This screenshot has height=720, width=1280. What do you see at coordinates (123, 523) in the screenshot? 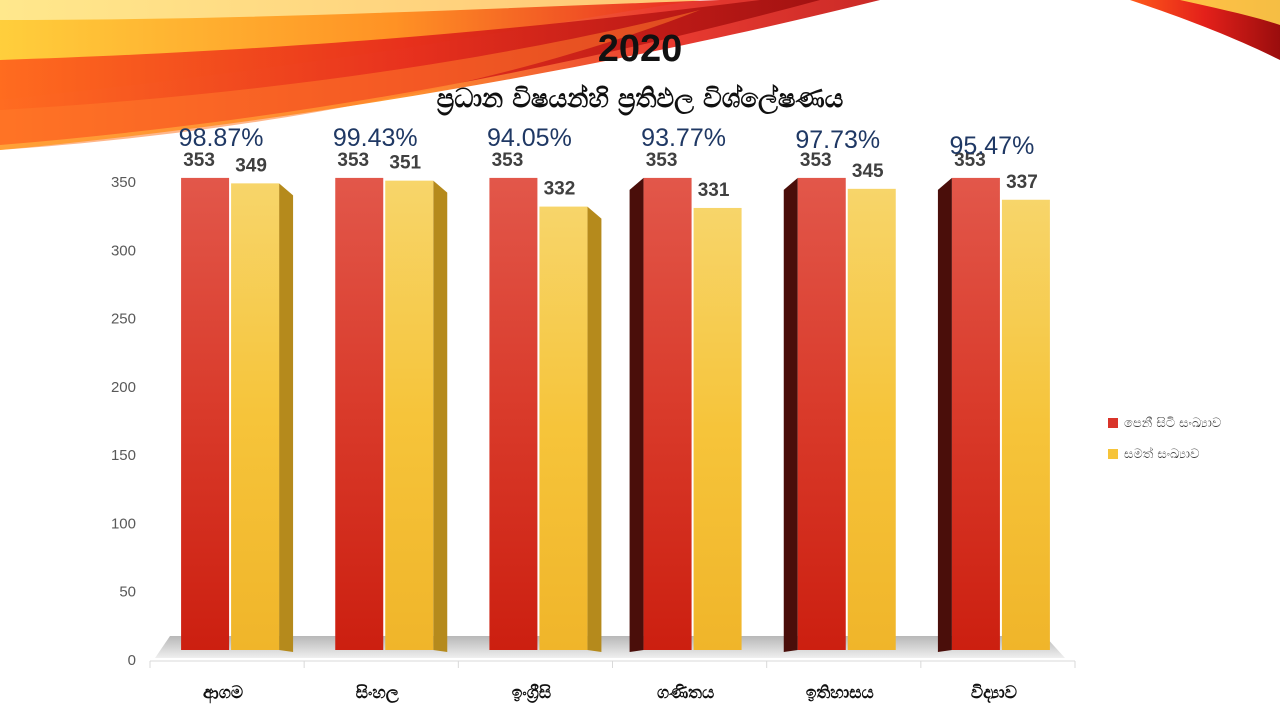
I see `y-tick-label: 100` at bounding box center [123, 523].